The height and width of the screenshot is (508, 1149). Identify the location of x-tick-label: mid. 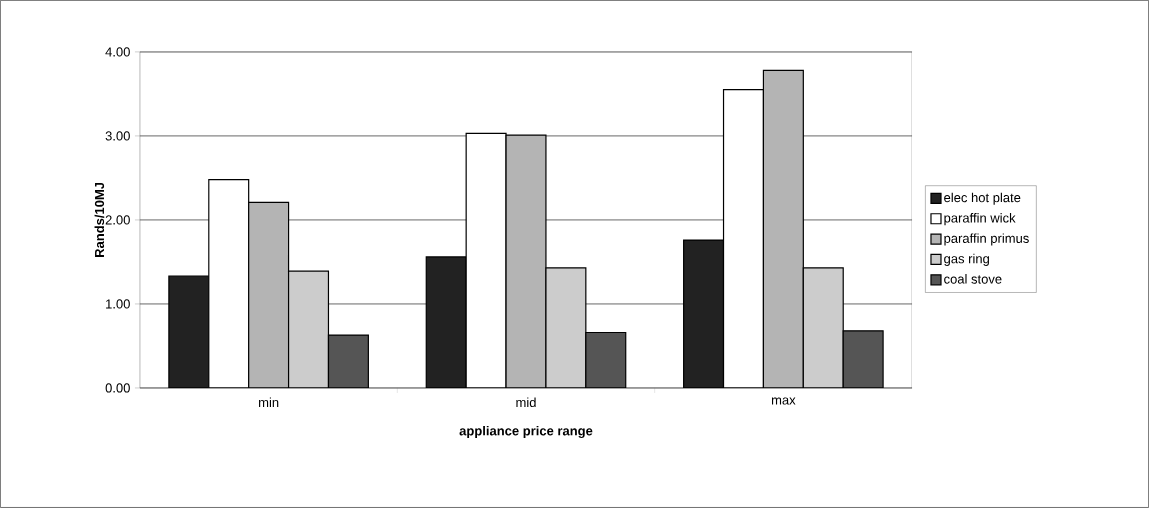
(526, 402).